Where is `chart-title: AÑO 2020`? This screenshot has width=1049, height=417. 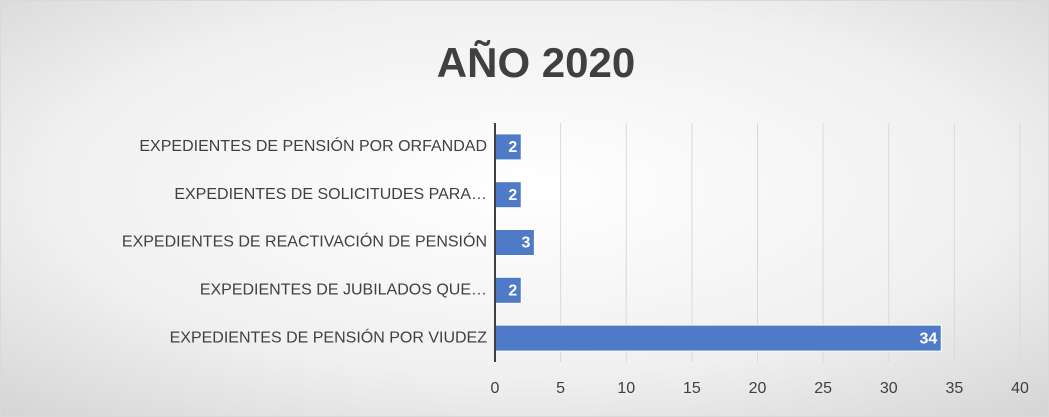 chart-title: AÑO 2020 is located at coordinates (536, 62).